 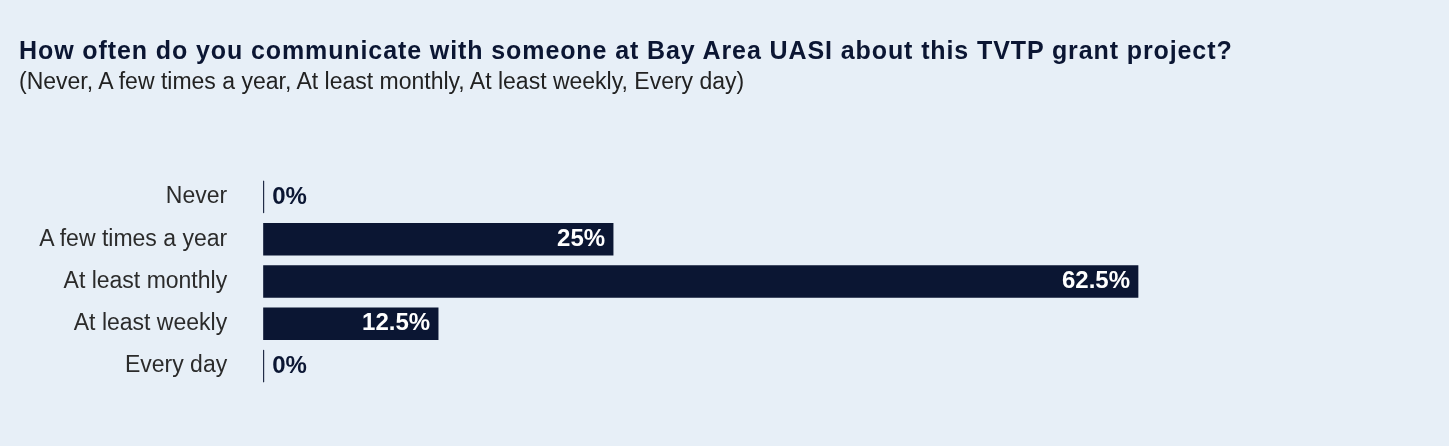 What do you see at coordinates (1096, 280) in the screenshot?
I see `data-label: 62.5%` at bounding box center [1096, 280].